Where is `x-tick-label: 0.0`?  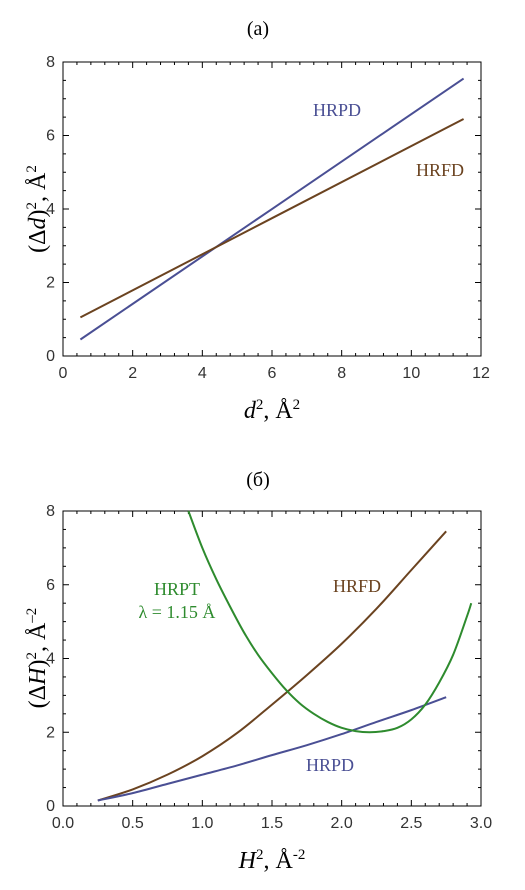
x-tick-label: 0.0 is located at coordinates (63, 823).